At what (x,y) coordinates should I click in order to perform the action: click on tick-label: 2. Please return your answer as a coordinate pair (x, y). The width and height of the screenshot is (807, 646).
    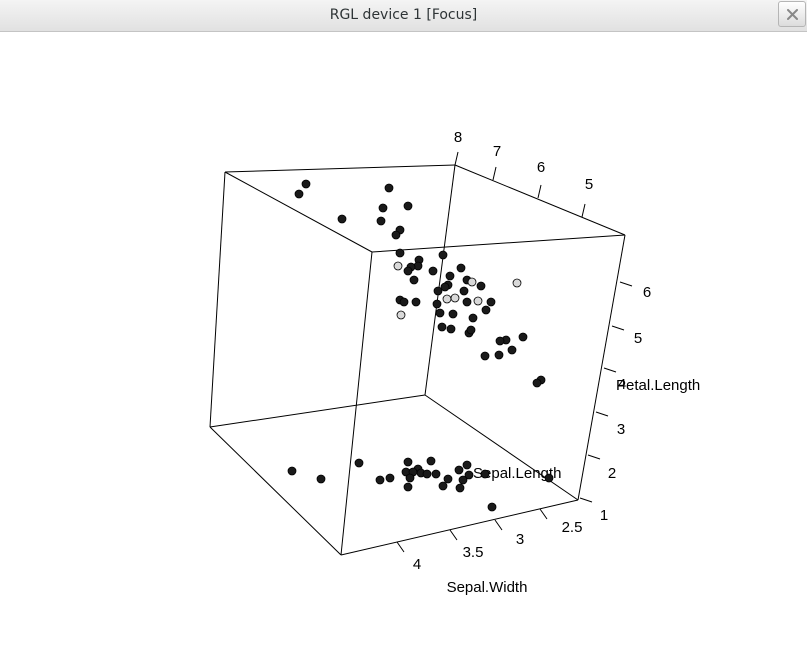
    Looking at the image, I should click on (612, 473).